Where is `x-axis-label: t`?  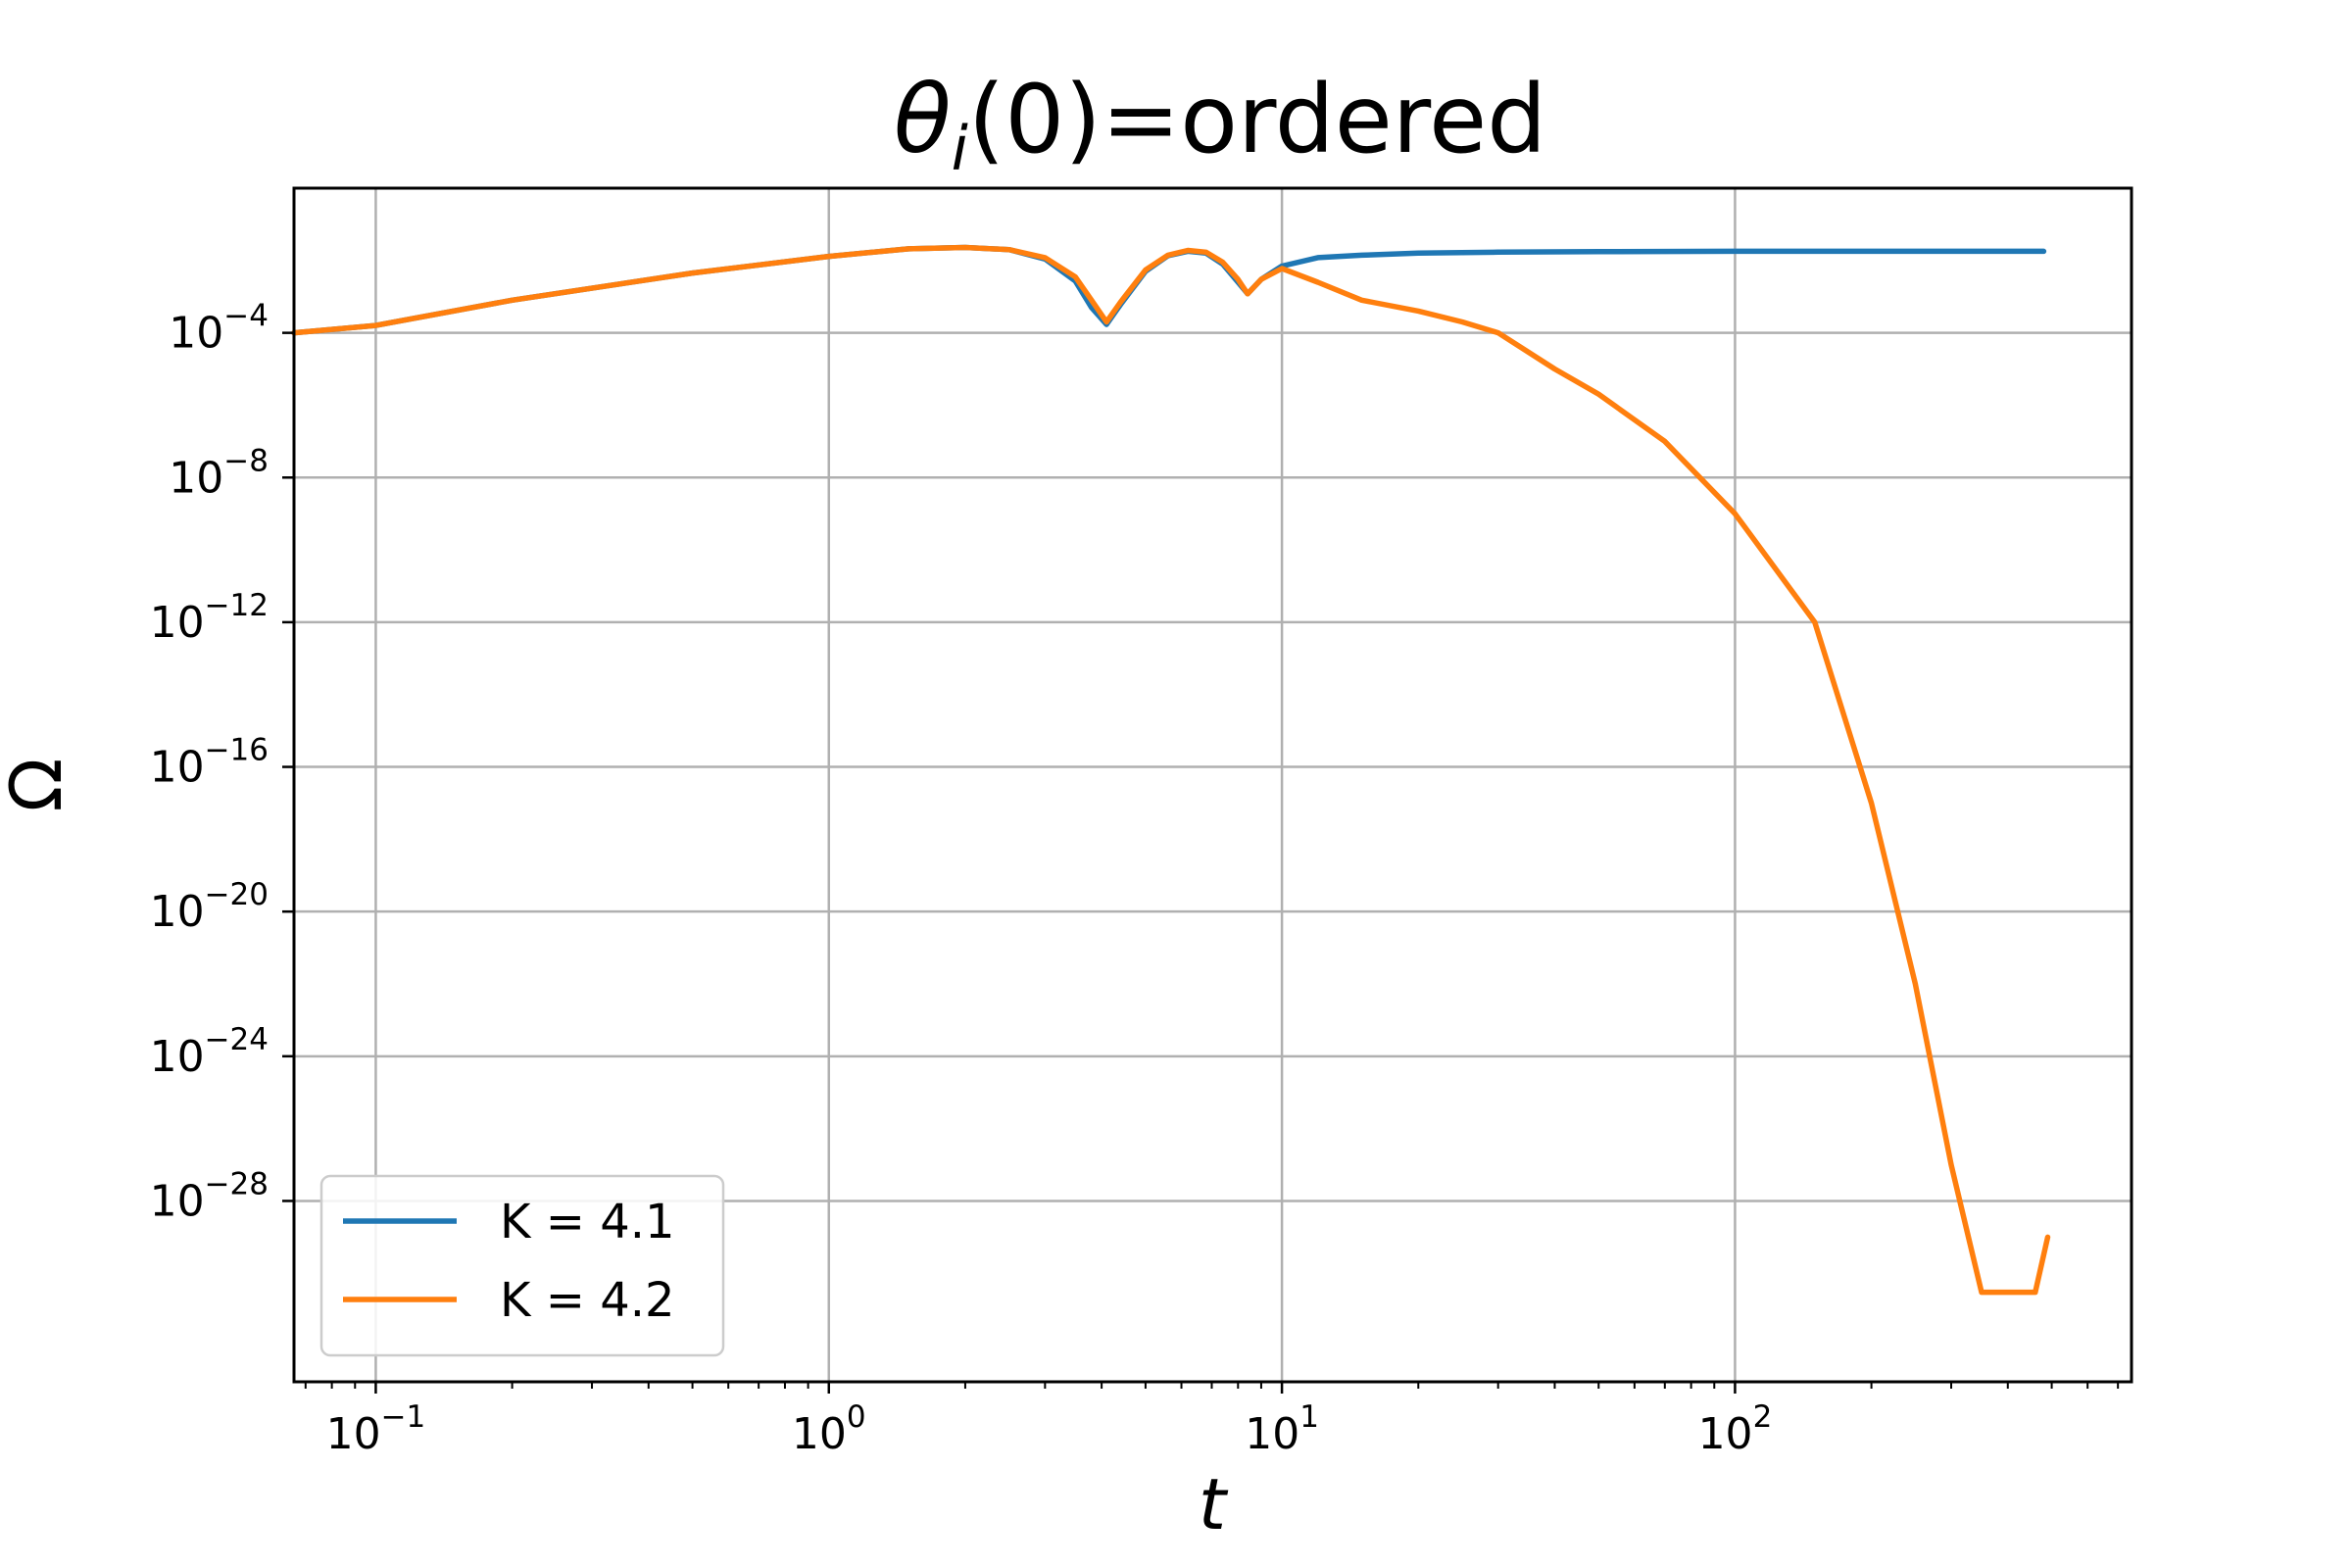
x-axis-label: t is located at coordinates (1214, 1504).